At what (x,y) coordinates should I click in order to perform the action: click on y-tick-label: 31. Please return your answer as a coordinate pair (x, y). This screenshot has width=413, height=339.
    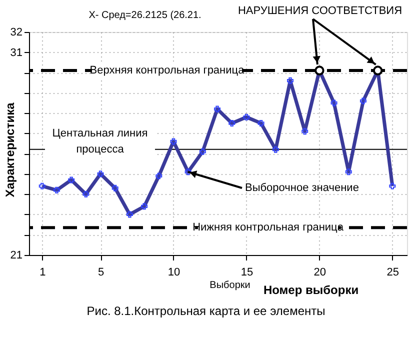
    Looking at the image, I should click on (16, 52).